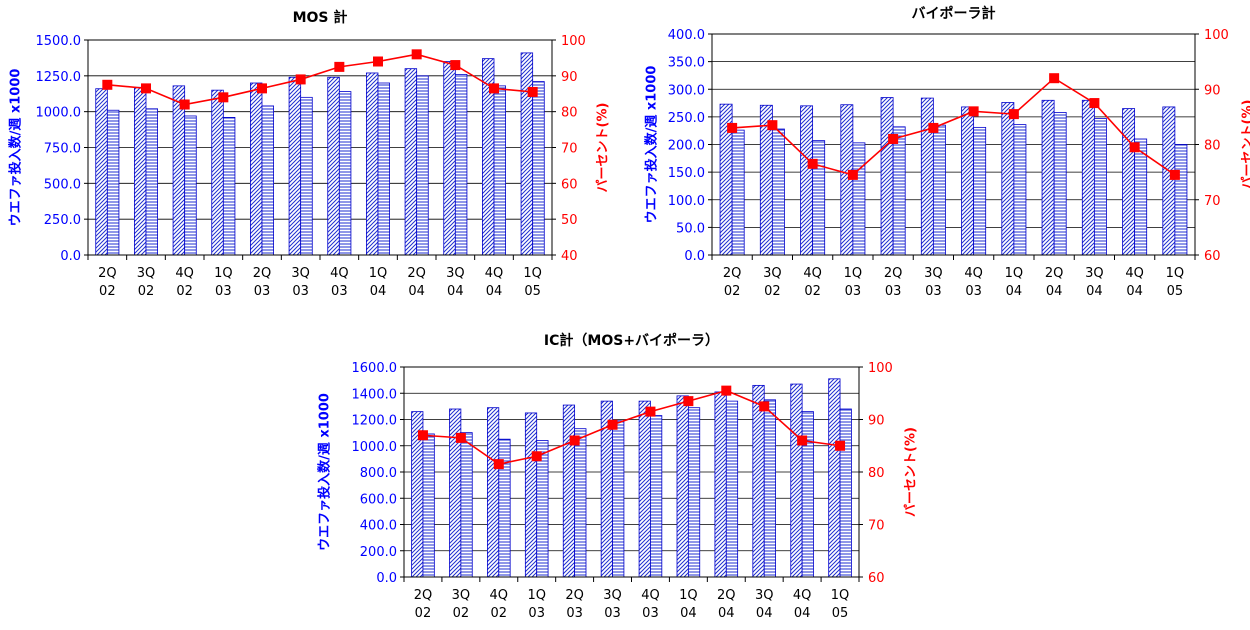  I want to click on left-tick-label: 200.0, so click(686, 146).